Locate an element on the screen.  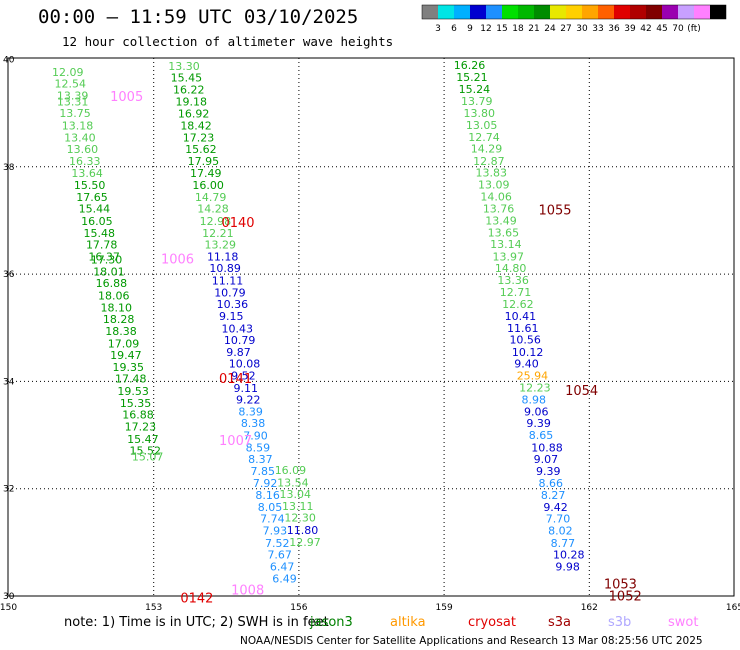
legend-label: (ft) is located at coordinates (694, 29).